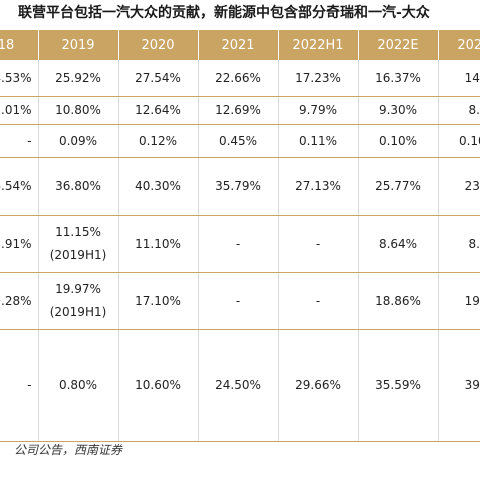 The image size is (480, 480). Describe the element at coordinates (398, 110) in the screenshot. I see `table-cell: 9.30%` at that location.